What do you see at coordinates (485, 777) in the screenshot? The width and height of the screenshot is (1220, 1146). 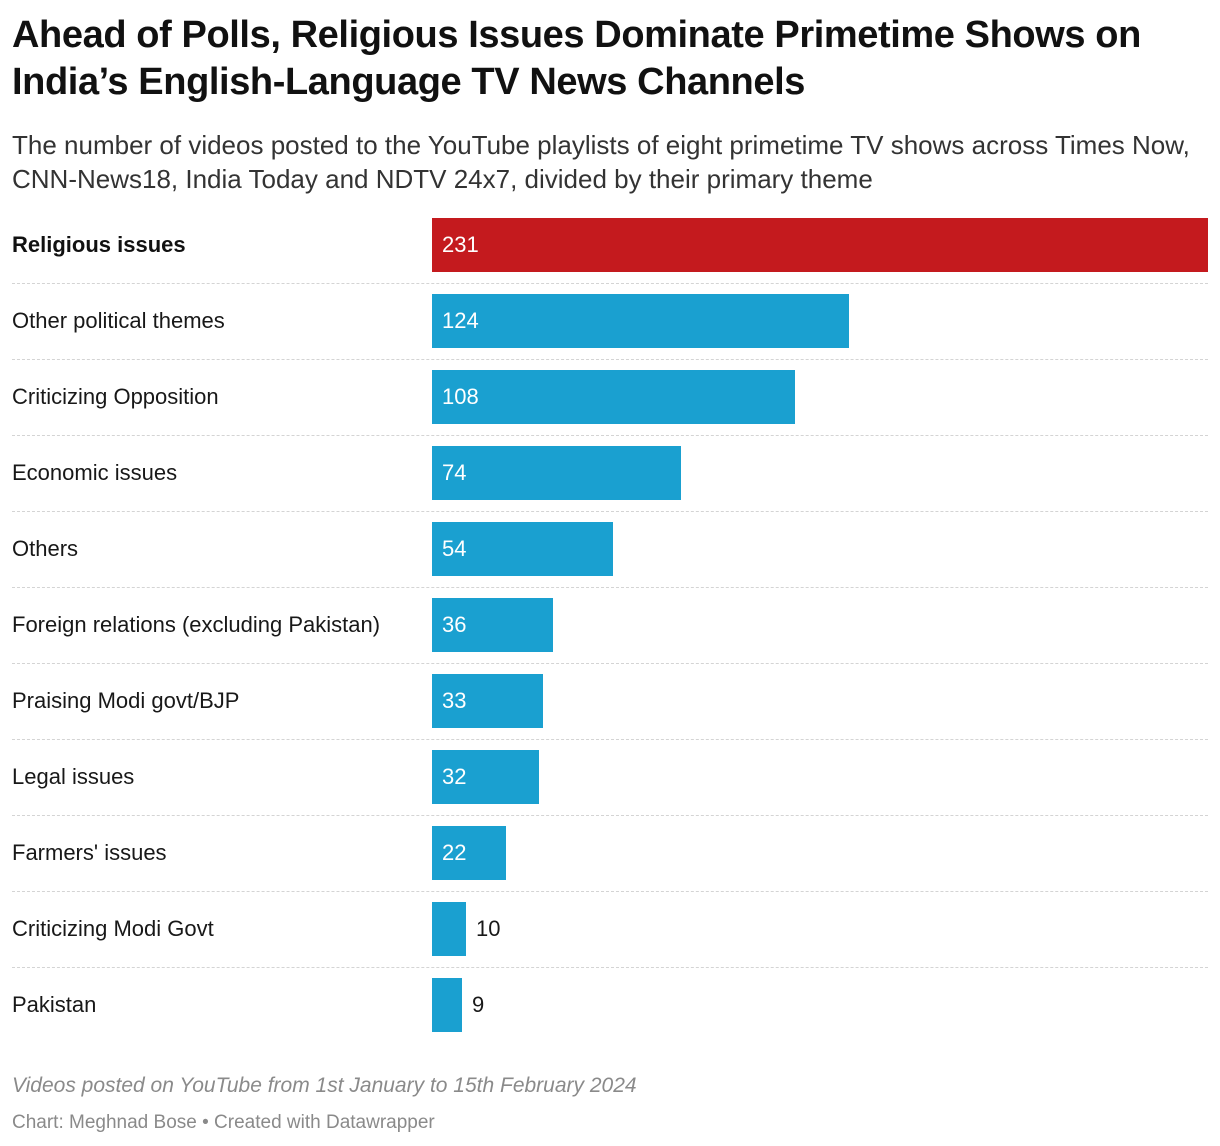 I see `bar-legal-issues` at bounding box center [485, 777].